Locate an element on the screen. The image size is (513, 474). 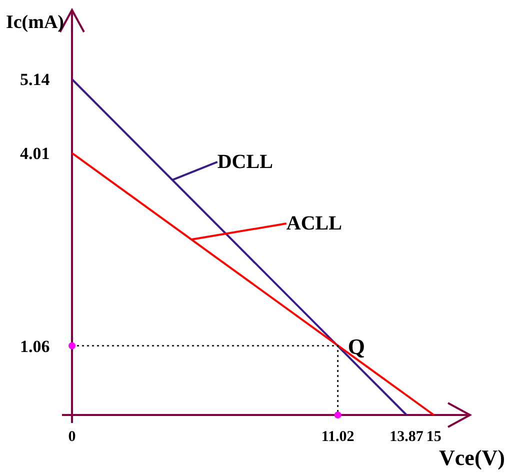
x-tick-label: 0 is located at coordinates (72, 437).